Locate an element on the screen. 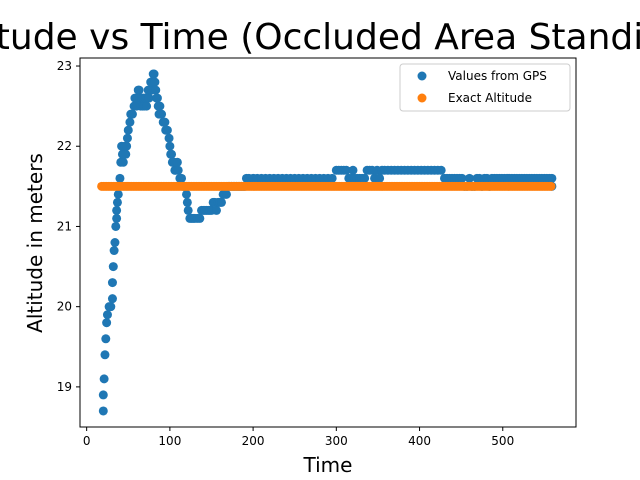 The image size is (640, 480). y-tick-label: 23 is located at coordinates (64, 66).